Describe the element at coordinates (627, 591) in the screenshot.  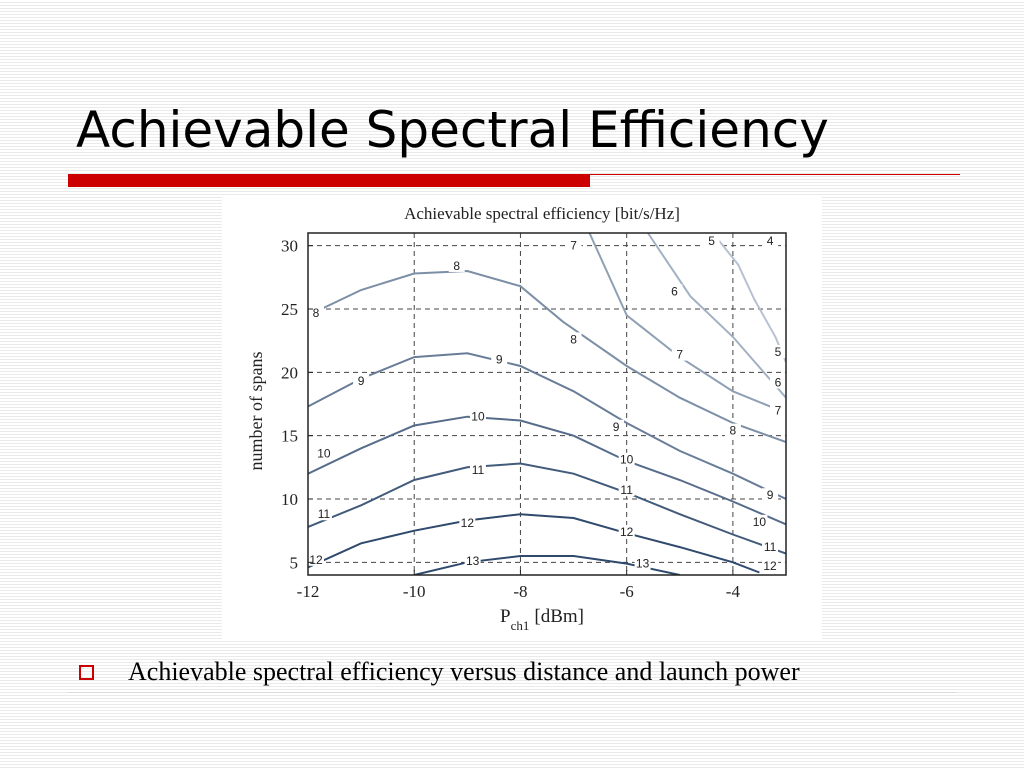
I see `x-tick-label: -6` at that location.